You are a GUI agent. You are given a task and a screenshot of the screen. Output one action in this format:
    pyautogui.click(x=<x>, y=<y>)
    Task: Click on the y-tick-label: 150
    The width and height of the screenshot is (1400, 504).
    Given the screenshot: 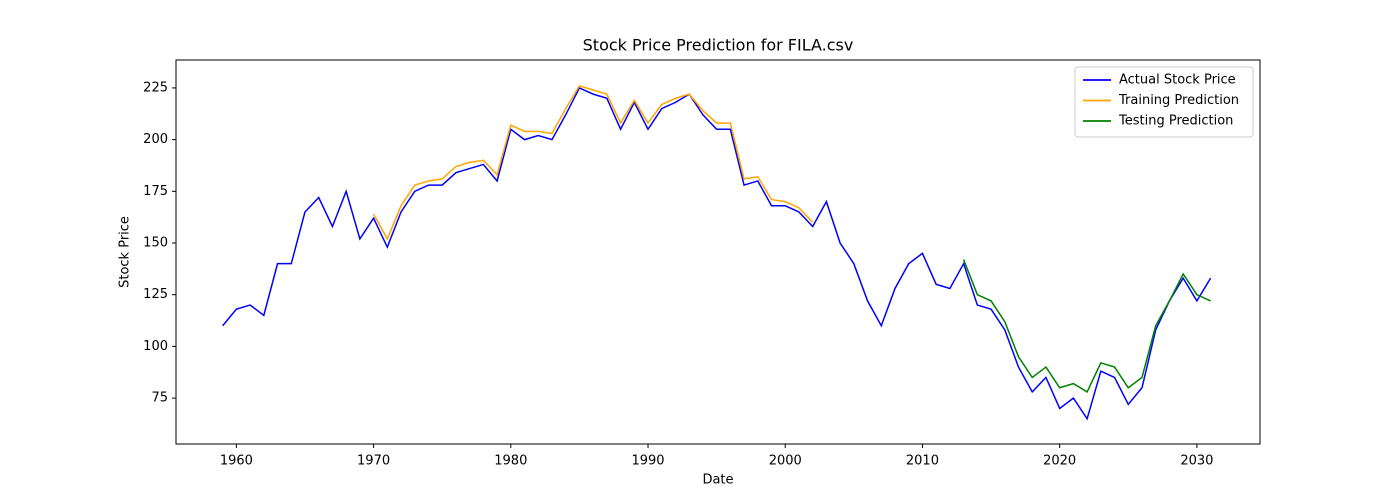 What is the action you would take?
    pyautogui.click(x=155, y=243)
    